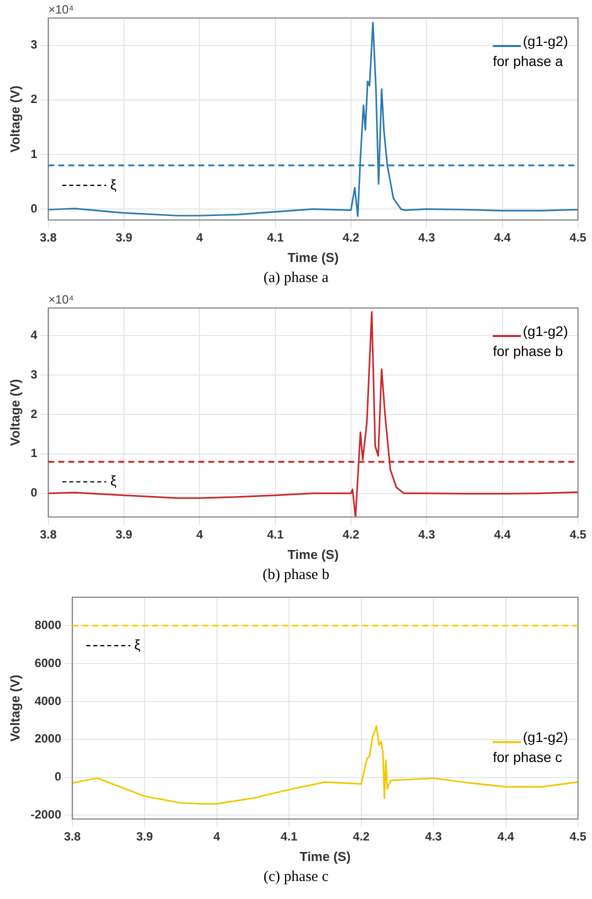  What do you see at coordinates (48, 625) in the screenshot?
I see `y-tick-label: 8000` at bounding box center [48, 625].